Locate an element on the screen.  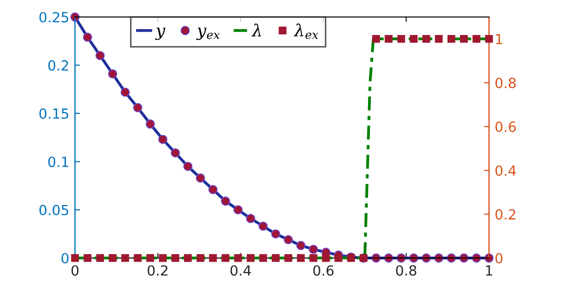
legend-label: y is located at coordinates (160, 34).